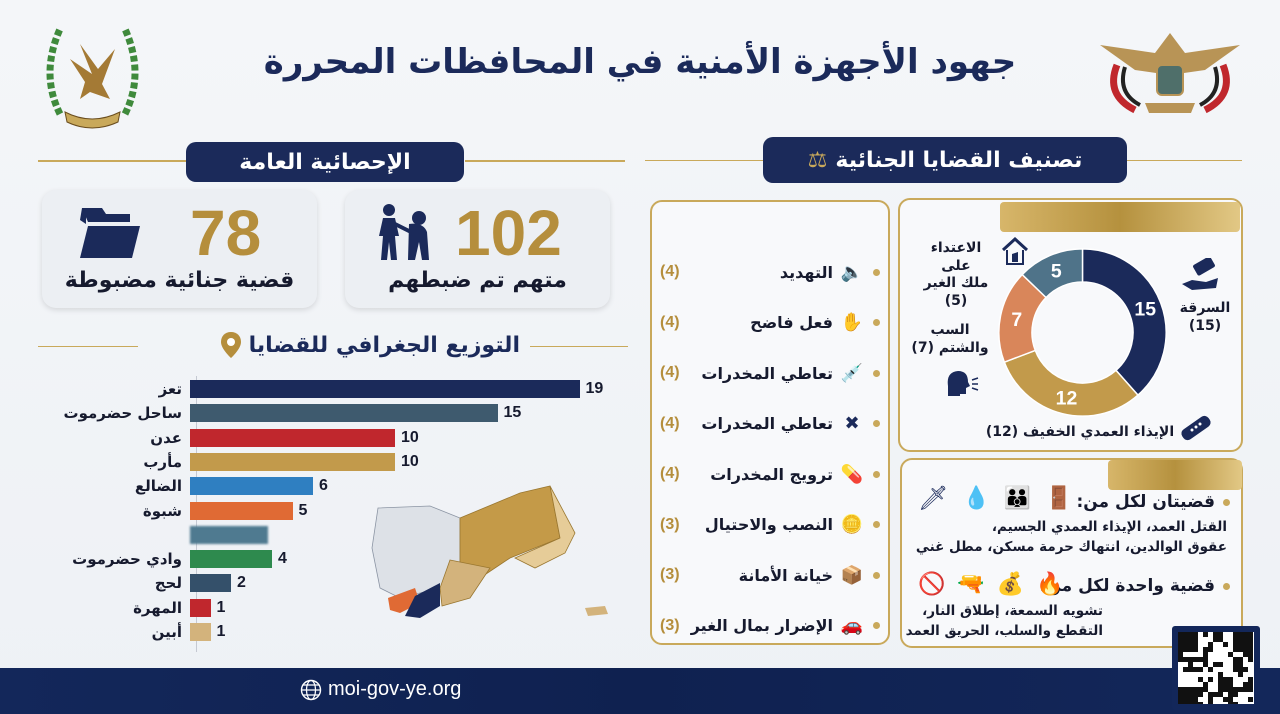  What do you see at coordinates (1130, 502) in the screenshot?
I see `two-cases-heading: قضيتان لكل من:` at bounding box center [1130, 502].